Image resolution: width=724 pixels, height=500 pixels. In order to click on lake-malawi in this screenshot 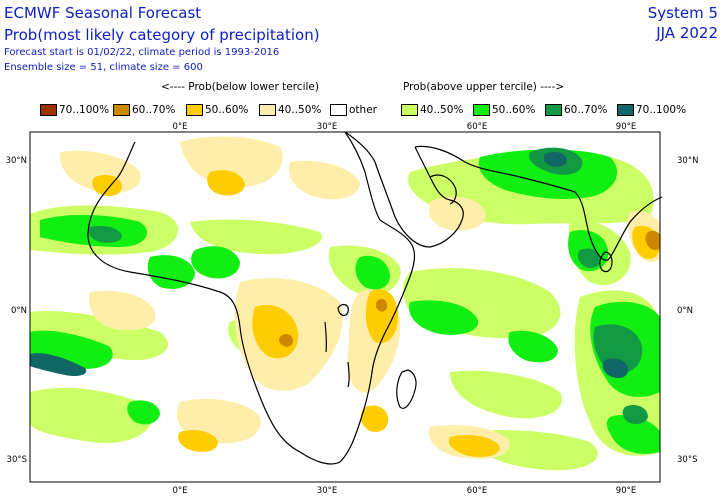, I will do `click(348, 374)`.